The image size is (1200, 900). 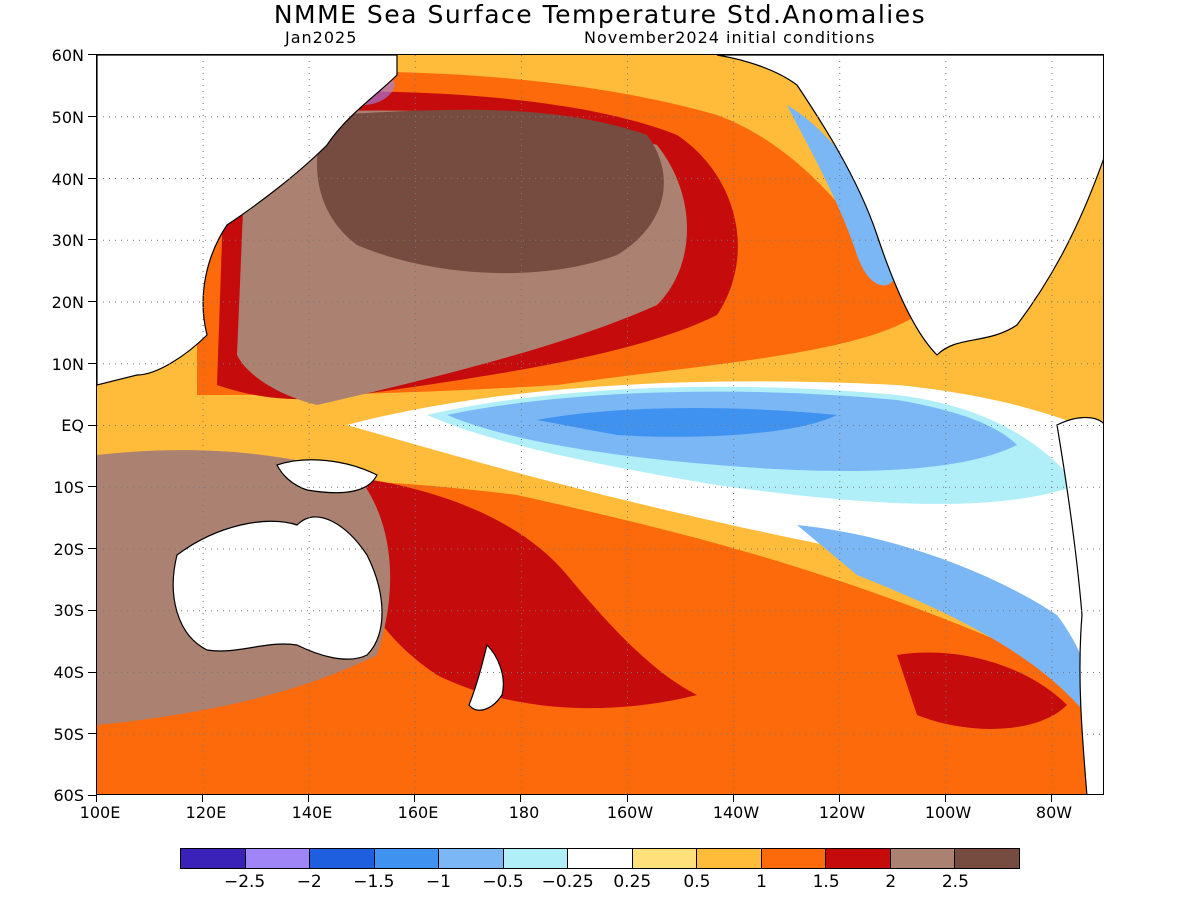 What do you see at coordinates (687, 422) in the screenshot?
I see `cold-tongue-core` at bounding box center [687, 422].